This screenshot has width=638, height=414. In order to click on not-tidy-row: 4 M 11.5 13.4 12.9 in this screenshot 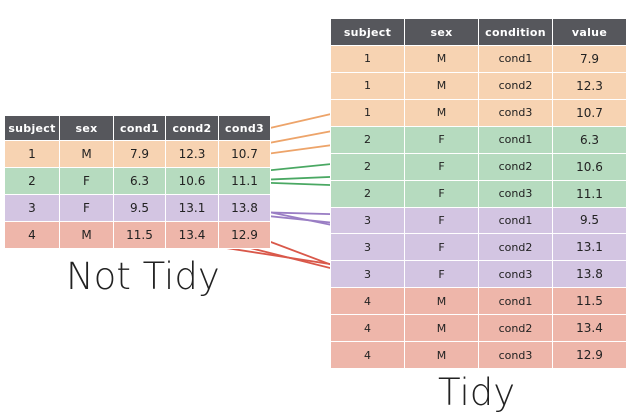, I will do `click(137, 235)`.